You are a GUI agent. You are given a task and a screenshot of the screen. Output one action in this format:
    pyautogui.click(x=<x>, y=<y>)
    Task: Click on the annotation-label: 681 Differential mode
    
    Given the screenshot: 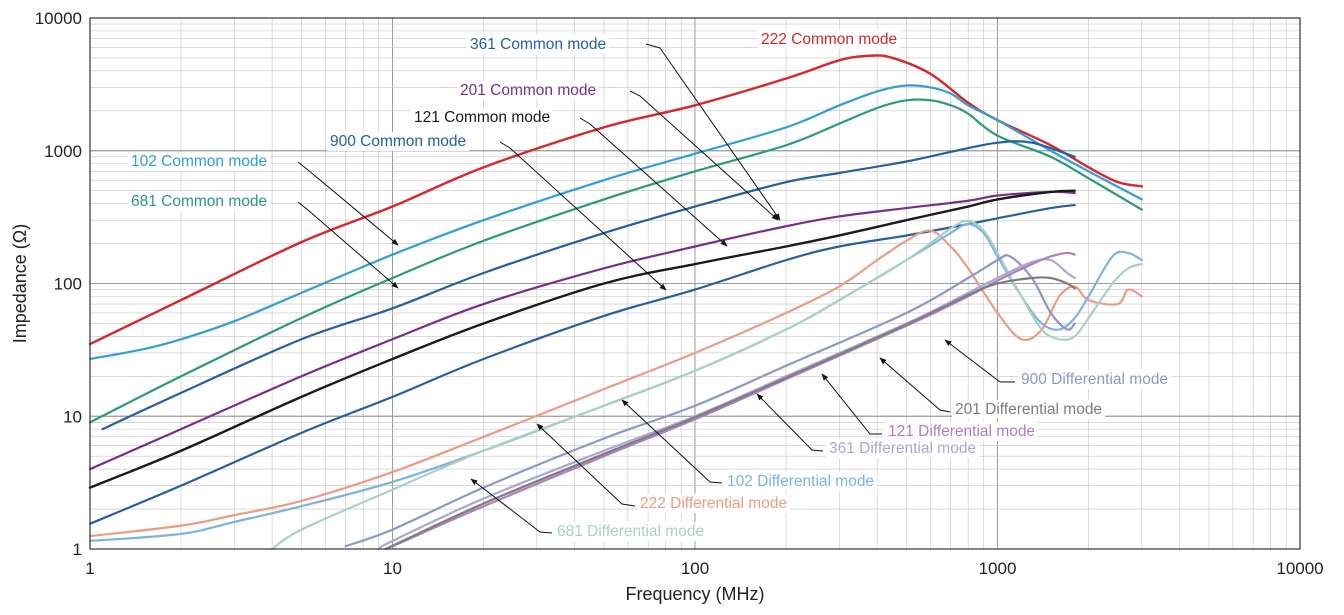 What is the action you would take?
    pyautogui.click(x=630, y=531)
    